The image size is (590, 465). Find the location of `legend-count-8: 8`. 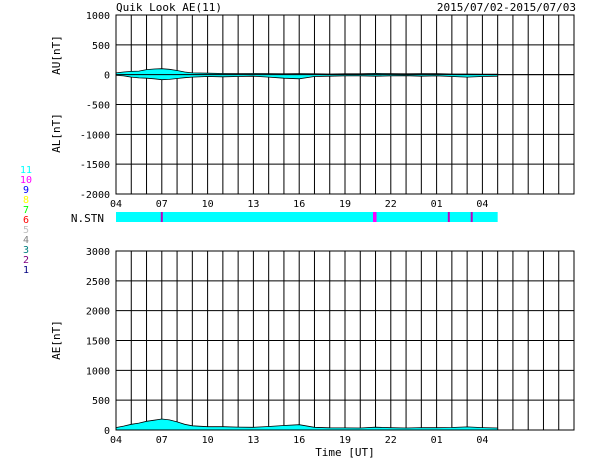

legend-count-8: 8 is located at coordinates (26, 200).